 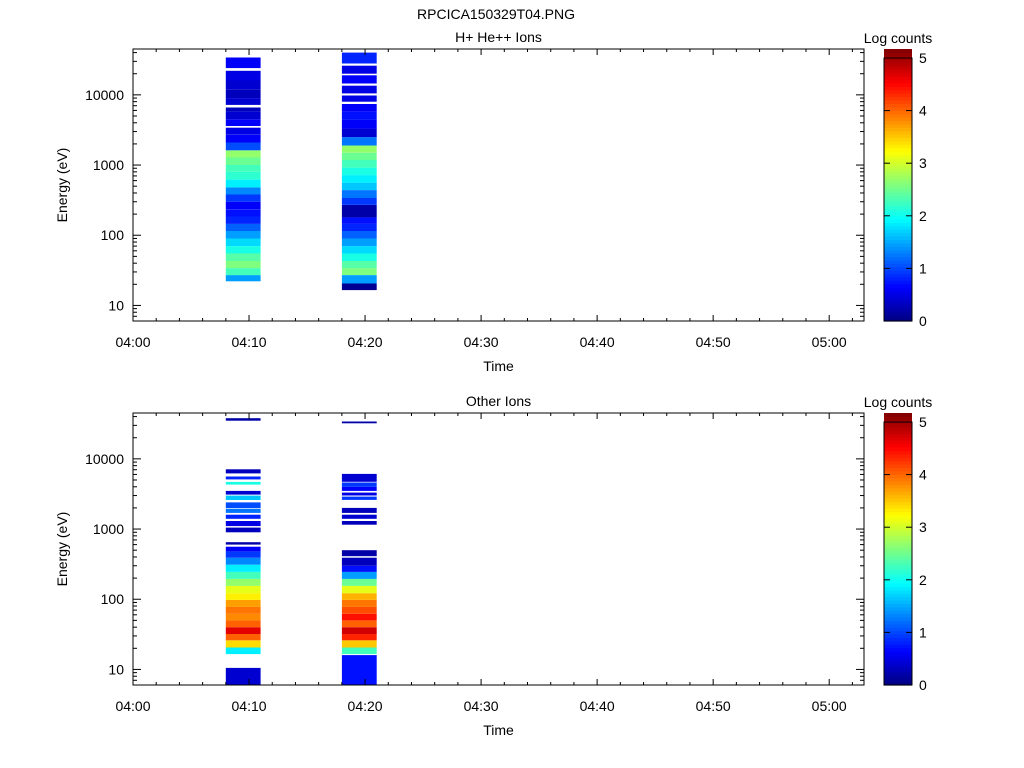 What do you see at coordinates (132, 342) in the screenshot?
I see `x-tick-label: 04:00` at bounding box center [132, 342].